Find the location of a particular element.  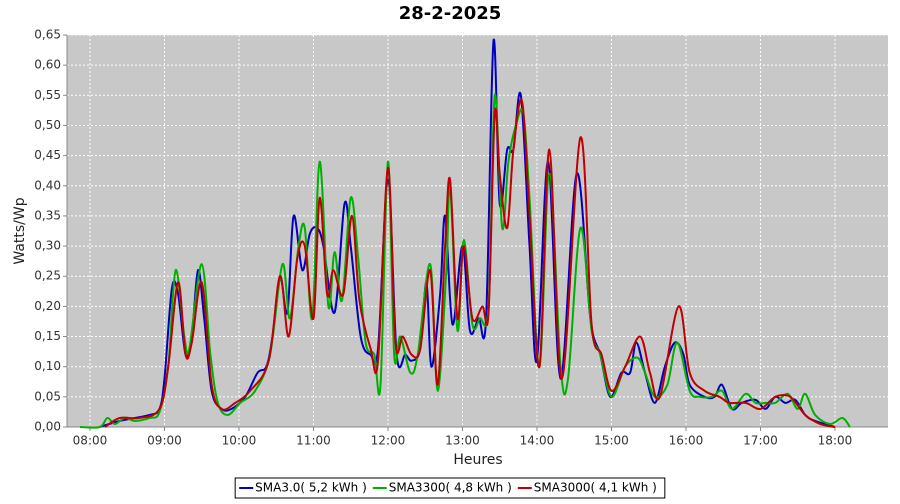

y-tick-label: 0,15 is located at coordinates (47, 336).